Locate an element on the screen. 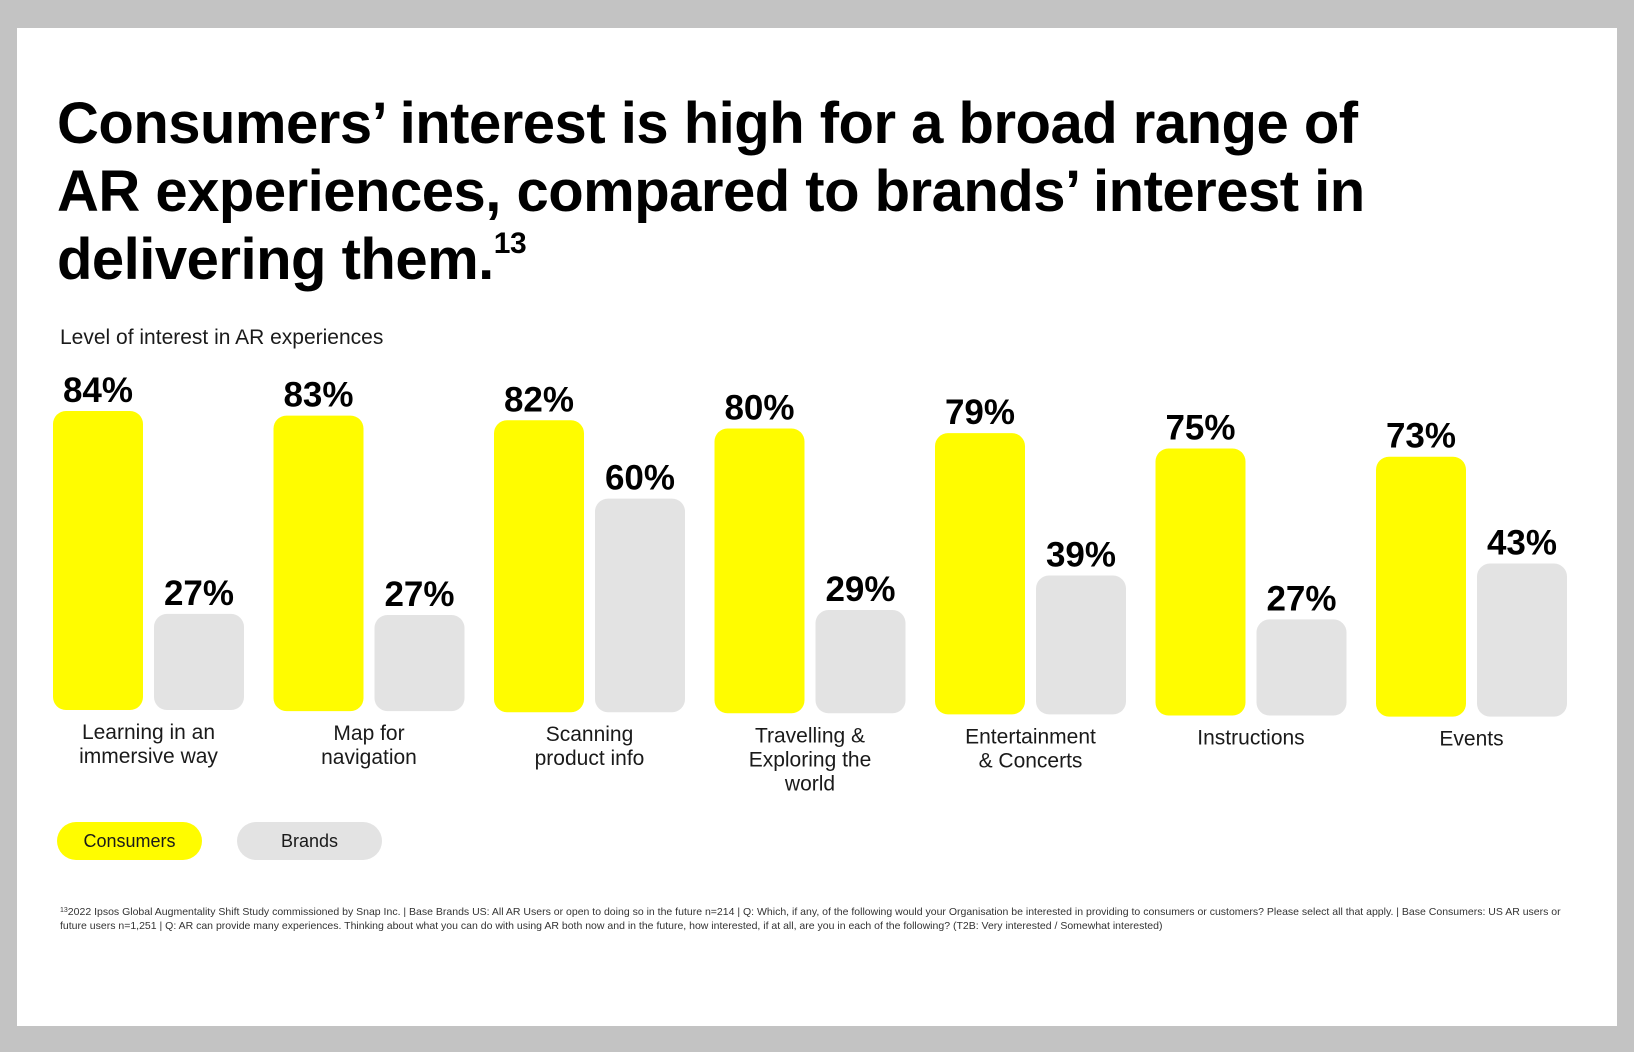 This screenshot has width=1634, height=1052. category-label-line: product info is located at coordinates (590, 758).